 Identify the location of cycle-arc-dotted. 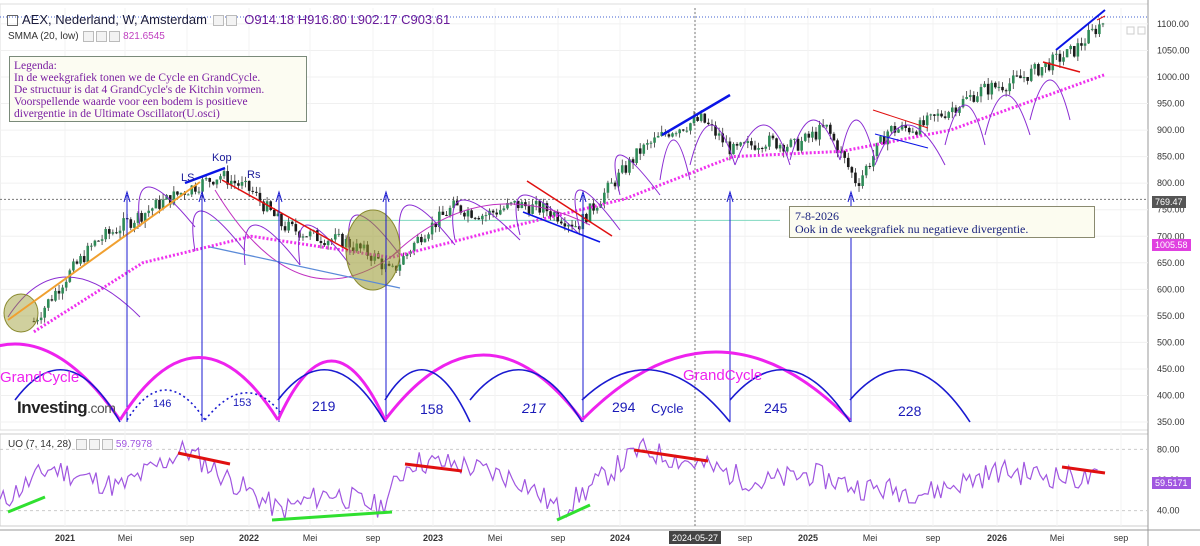
(166, 405).